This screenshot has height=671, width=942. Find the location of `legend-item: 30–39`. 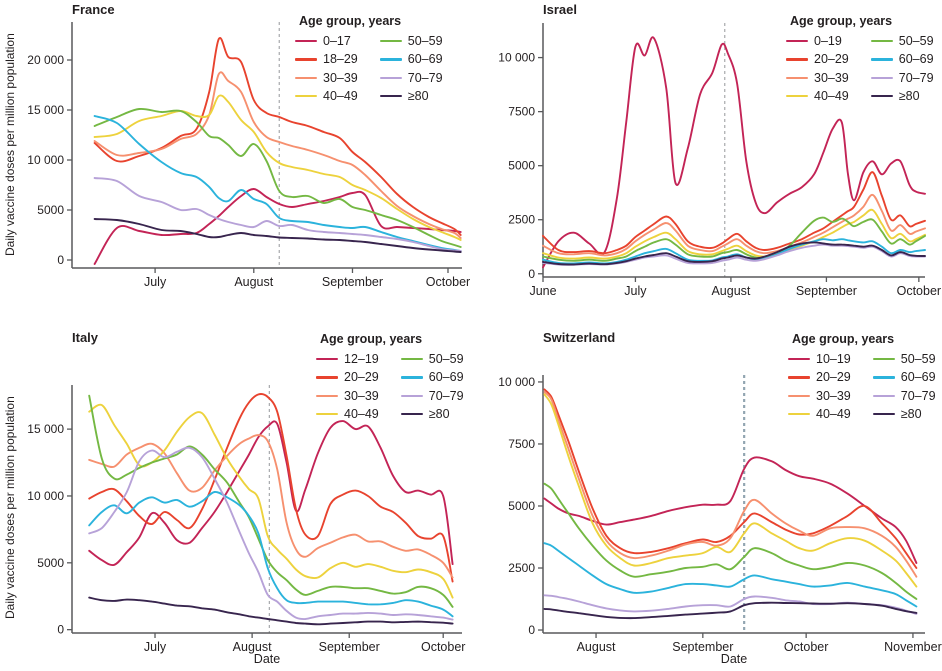

legend-item: 30–39 is located at coordinates (326, 78).